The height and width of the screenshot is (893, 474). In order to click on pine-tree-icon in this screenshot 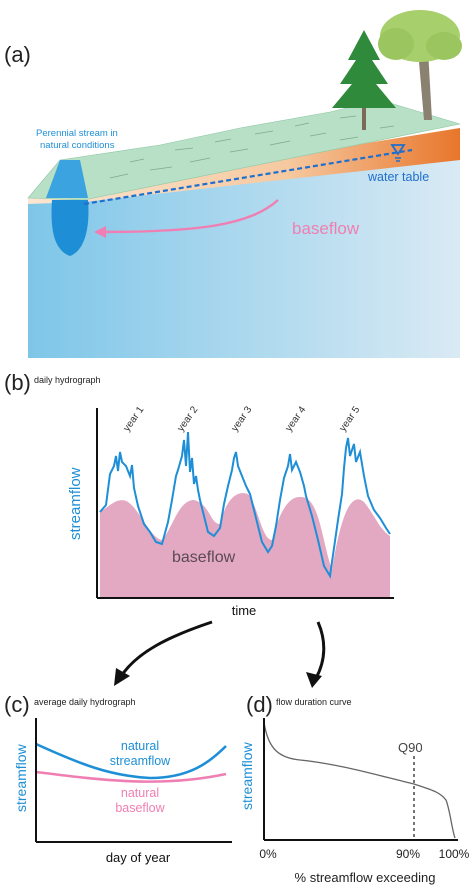, I will do `click(364, 80)`.